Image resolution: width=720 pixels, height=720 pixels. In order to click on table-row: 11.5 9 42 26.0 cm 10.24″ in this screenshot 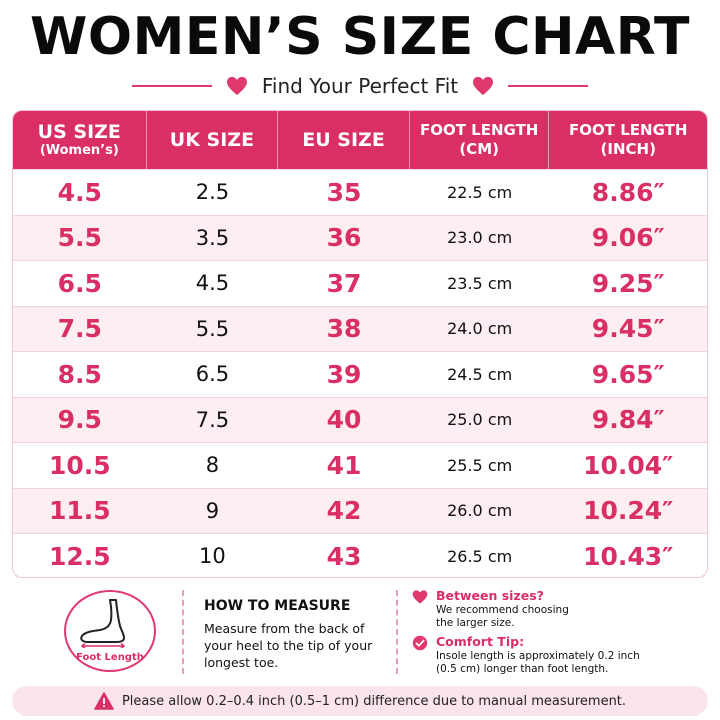, I will do `click(360, 510)`.